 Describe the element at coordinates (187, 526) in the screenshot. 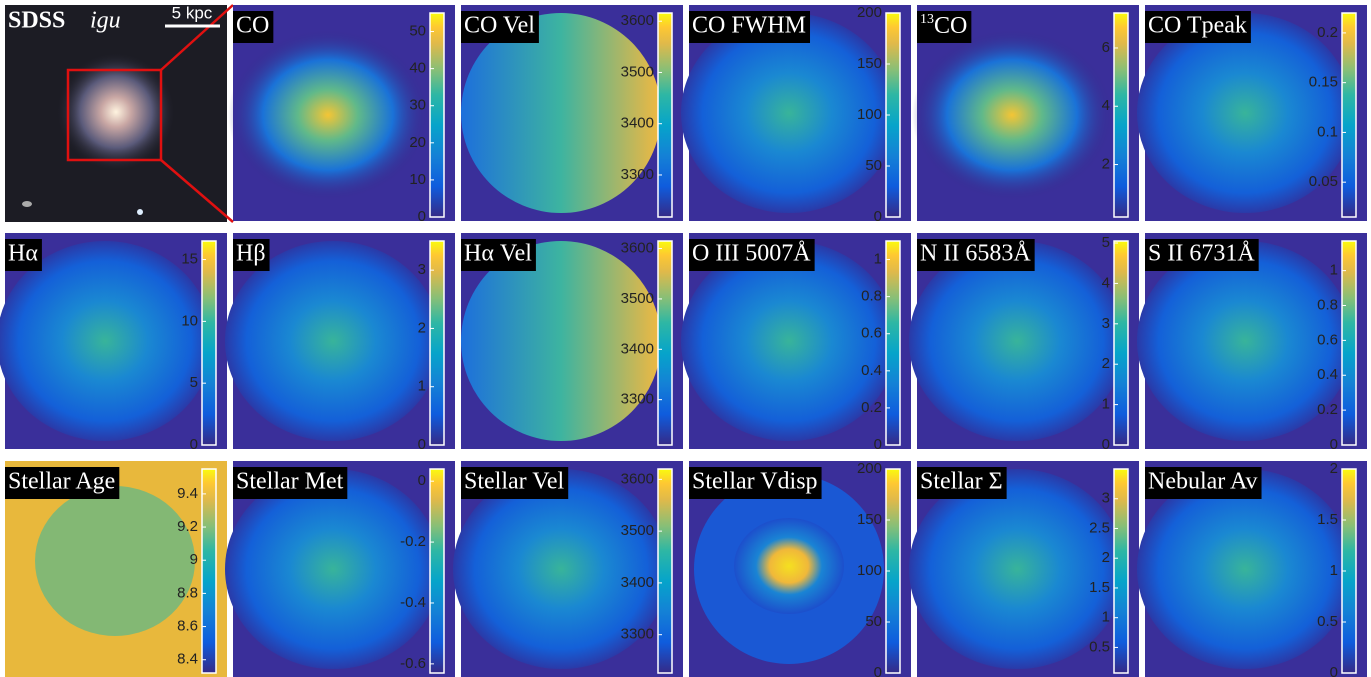

I see `colorbar-tick-label: 9.2` at that location.